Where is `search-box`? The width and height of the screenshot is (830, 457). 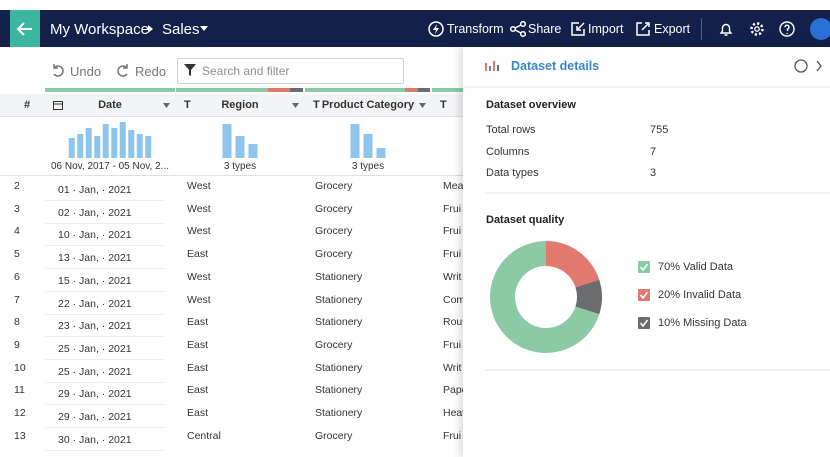
search-box is located at coordinates (290, 71).